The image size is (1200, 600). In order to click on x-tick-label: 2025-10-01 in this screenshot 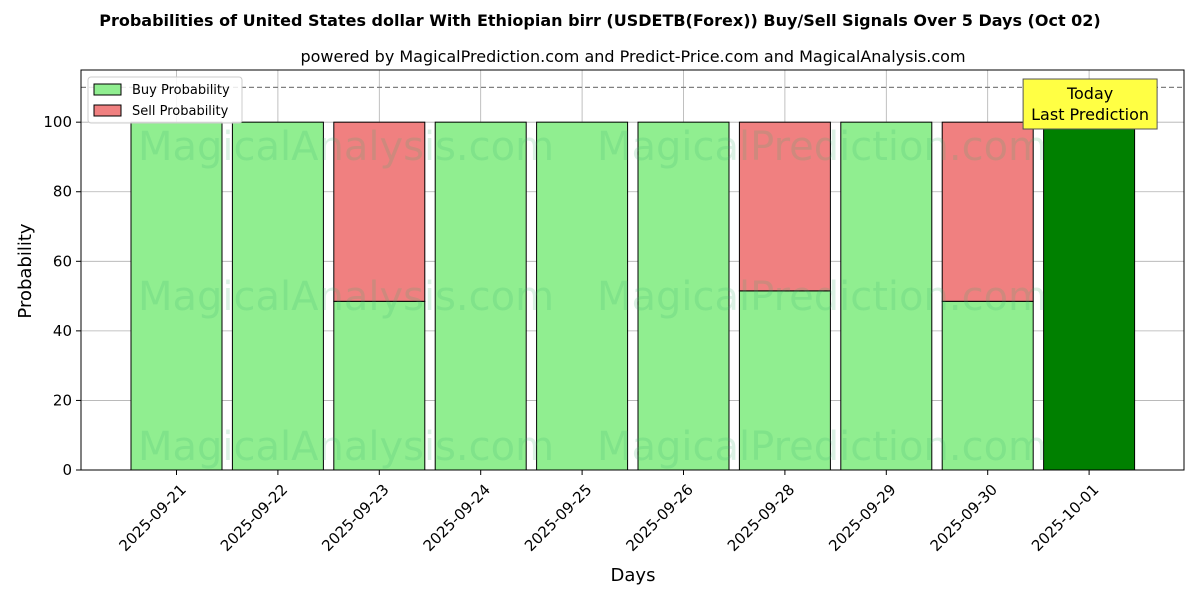, I will do `click(1065, 518)`.